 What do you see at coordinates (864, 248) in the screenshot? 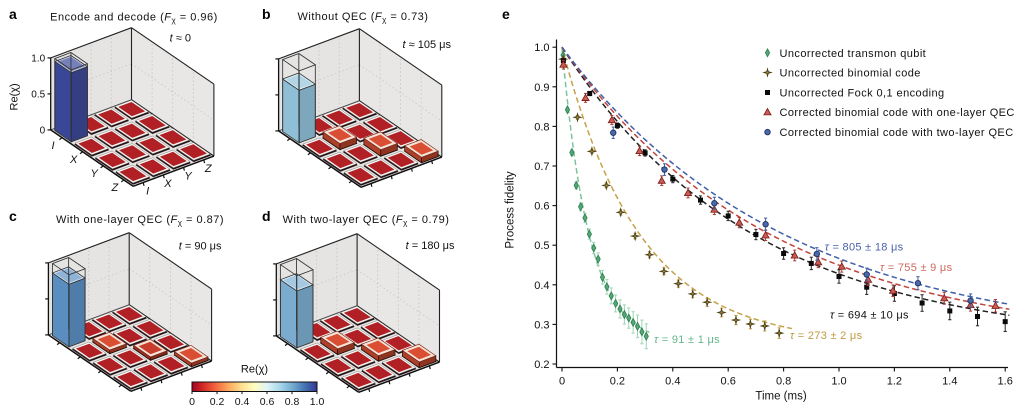
I see `svg-text: τ = 805 ± 18 μs` at bounding box center [864, 248].